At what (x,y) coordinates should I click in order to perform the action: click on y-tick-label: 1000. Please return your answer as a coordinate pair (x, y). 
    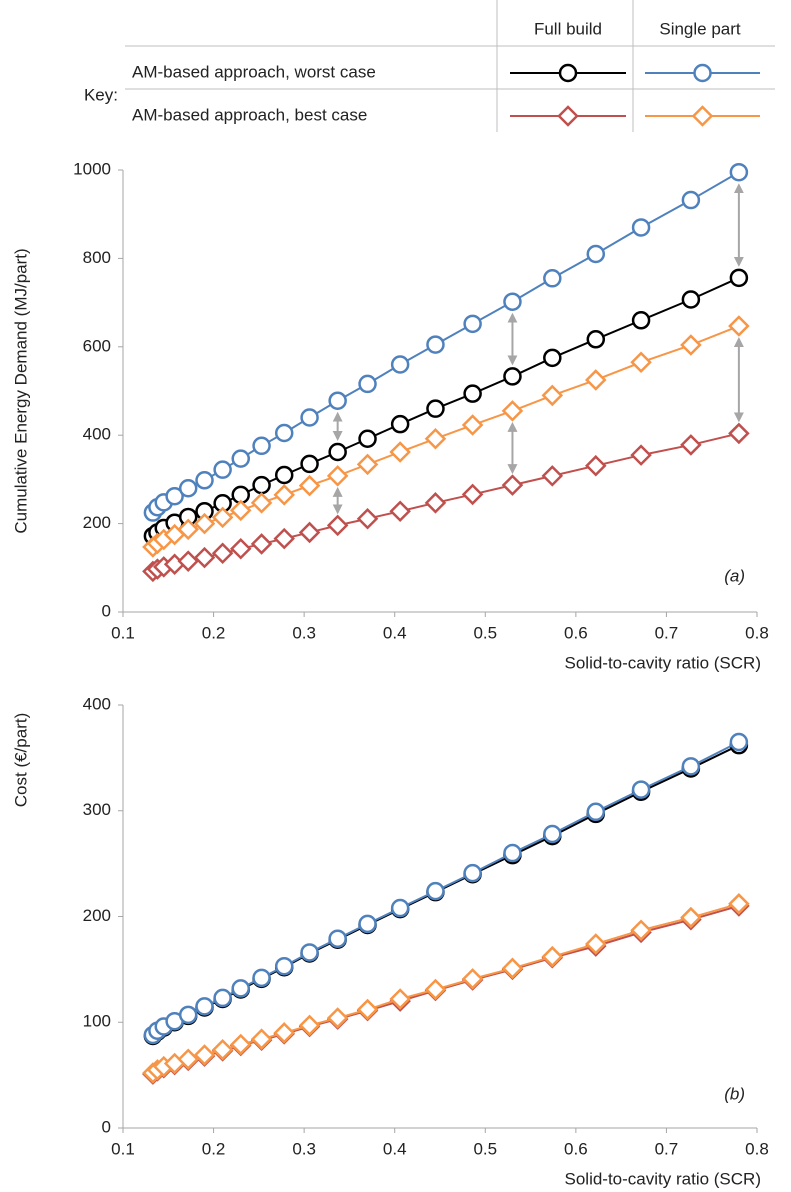
    Looking at the image, I should click on (92, 168).